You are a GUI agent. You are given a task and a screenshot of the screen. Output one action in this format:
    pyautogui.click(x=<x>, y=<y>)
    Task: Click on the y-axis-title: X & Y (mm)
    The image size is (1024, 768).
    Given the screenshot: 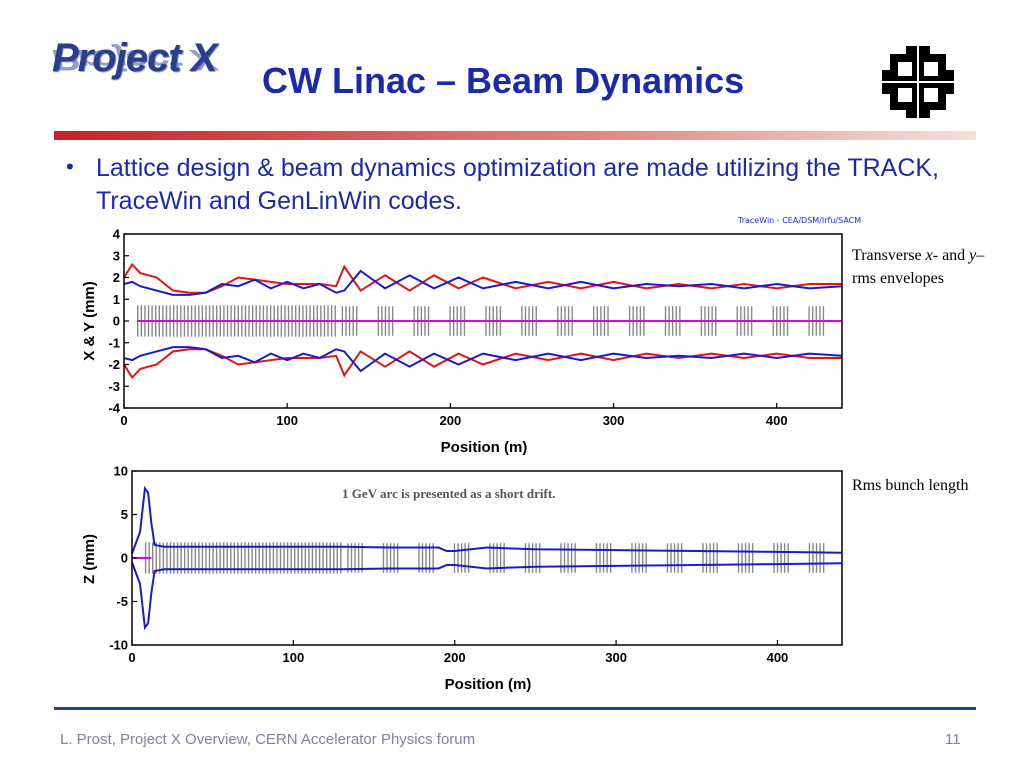 What is the action you would take?
    pyautogui.click(x=89, y=320)
    